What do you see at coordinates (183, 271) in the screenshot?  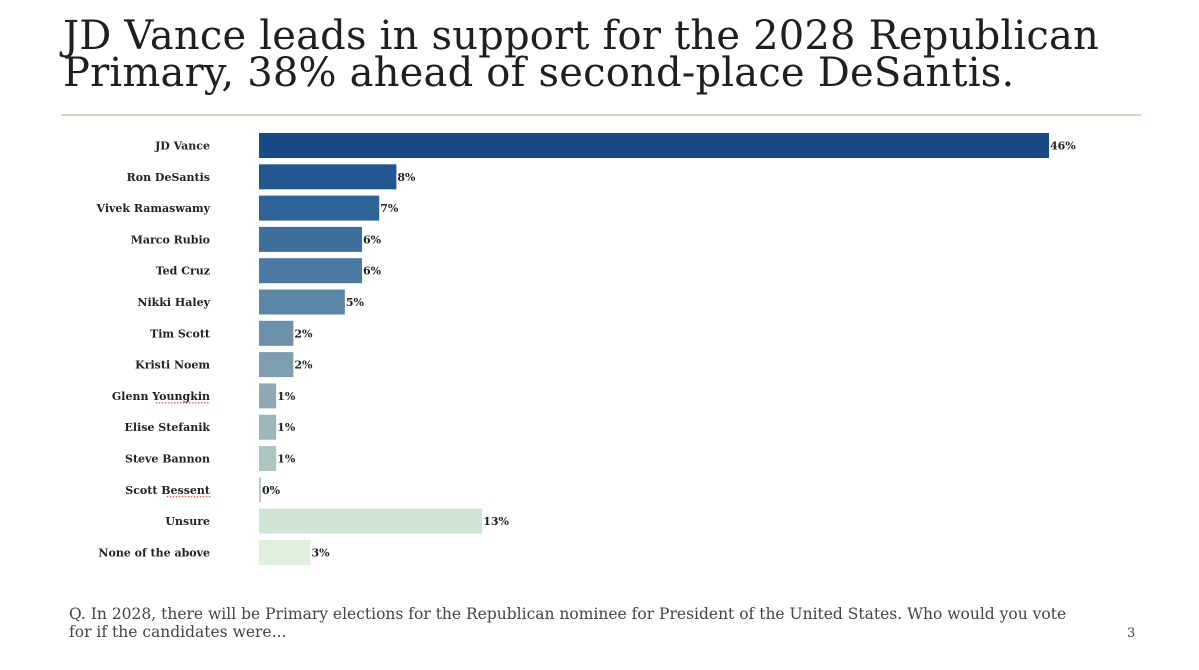 I see `category-label: Ted Cruz` at bounding box center [183, 271].